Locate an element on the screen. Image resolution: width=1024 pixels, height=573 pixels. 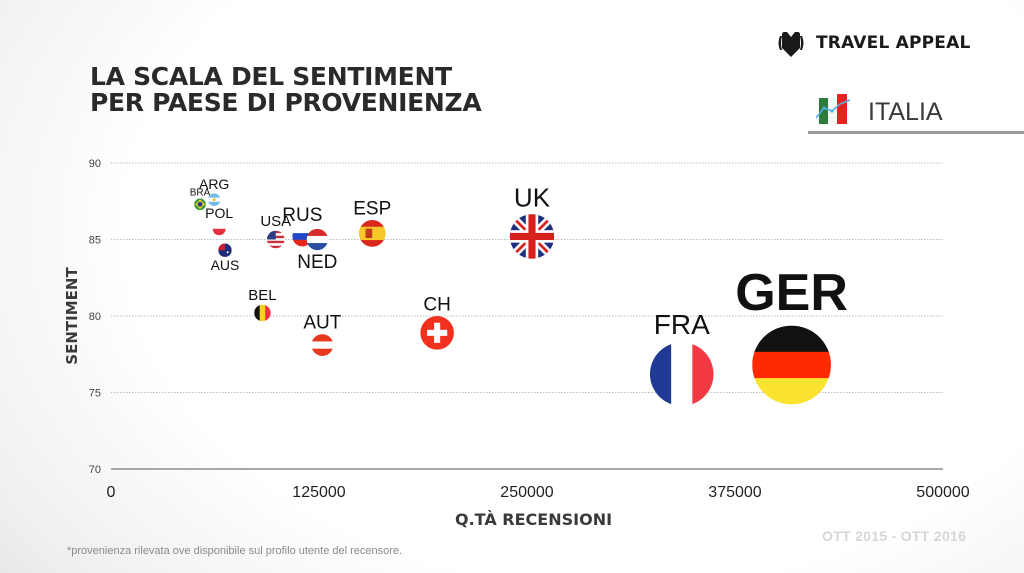
data-point-usa: USA is located at coordinates (275, 231).